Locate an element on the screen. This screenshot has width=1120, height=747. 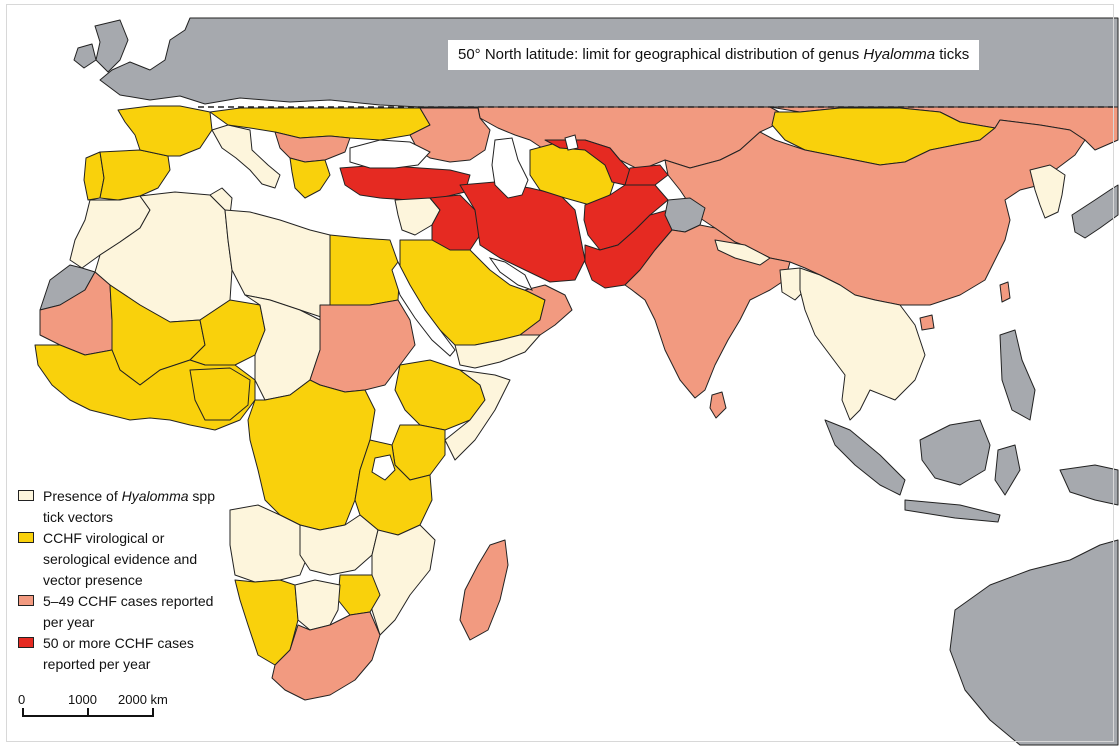
red-sea is located at coordinates (423, 309).